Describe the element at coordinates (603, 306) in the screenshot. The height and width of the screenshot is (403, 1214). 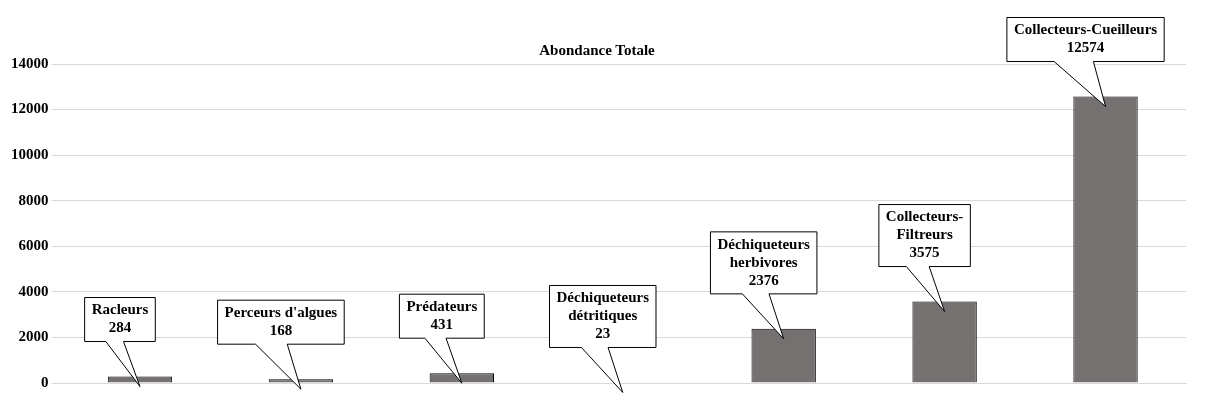
I see `x-tick-label: Déchiqueteurs détritiques` at that location.